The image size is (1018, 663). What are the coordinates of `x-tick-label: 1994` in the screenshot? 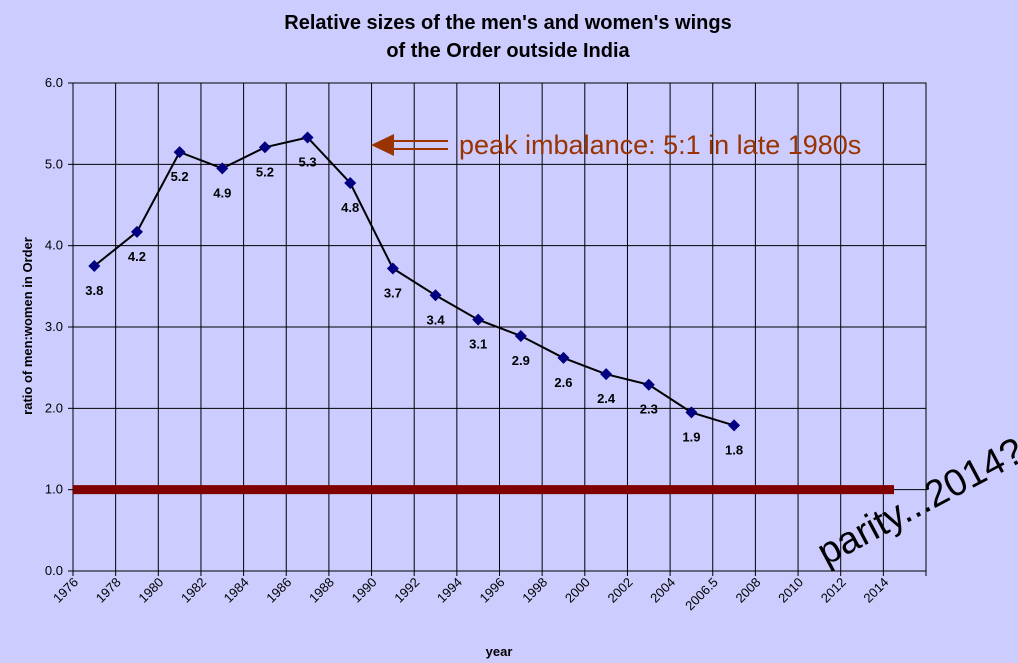 It's located at (449, 590).